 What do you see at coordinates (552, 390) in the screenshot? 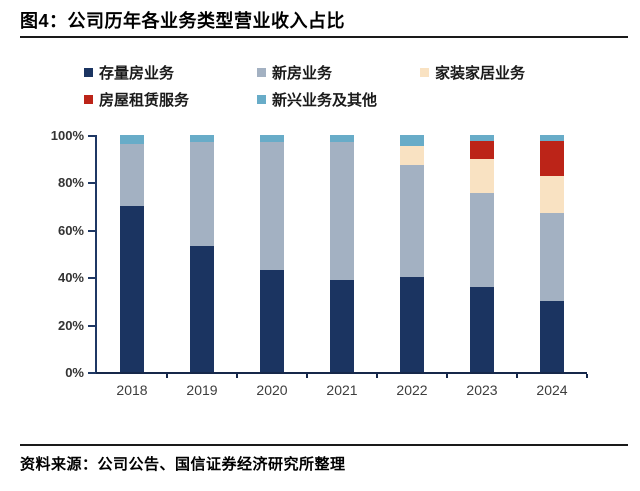
I see `x-tick-label: 2024` at bounding box center [552, 390].